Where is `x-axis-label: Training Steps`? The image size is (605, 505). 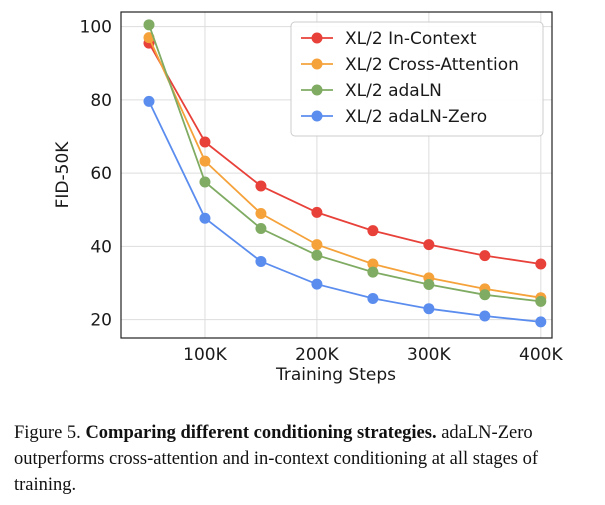
x-axis-label: Training Steps is located at coordinates (335, 375).